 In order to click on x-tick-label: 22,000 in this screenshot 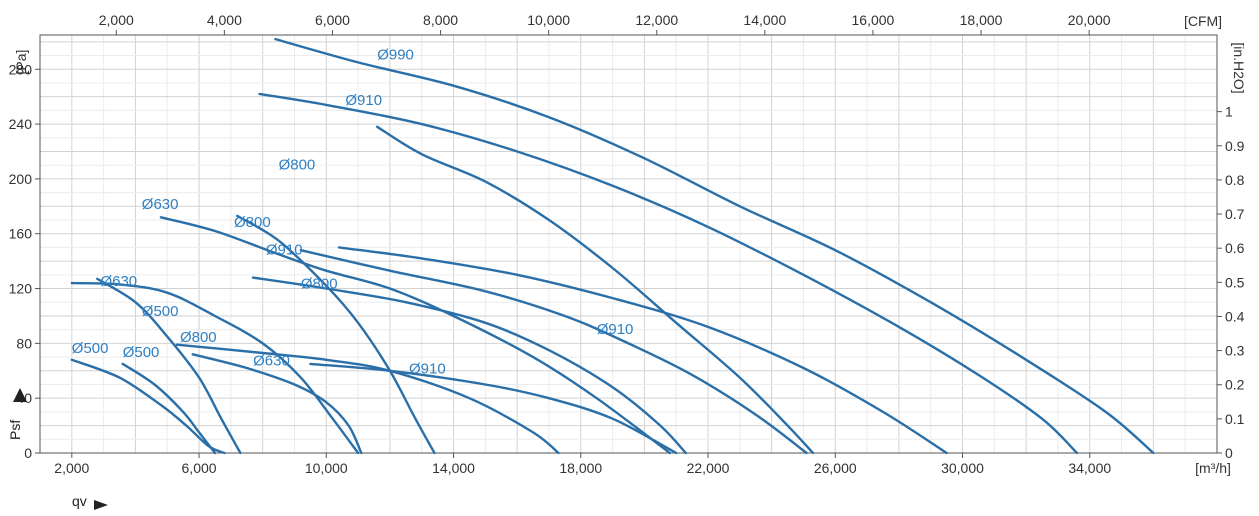, I will do `click(708, 468)`.